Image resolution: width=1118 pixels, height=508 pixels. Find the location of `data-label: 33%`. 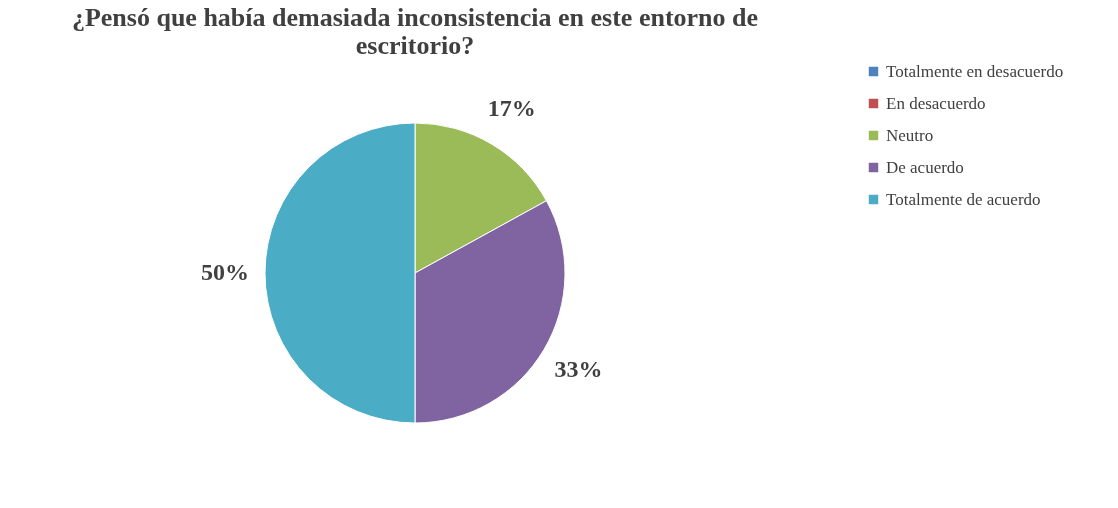

data-label: 33% is located at coordinates (578, 368).